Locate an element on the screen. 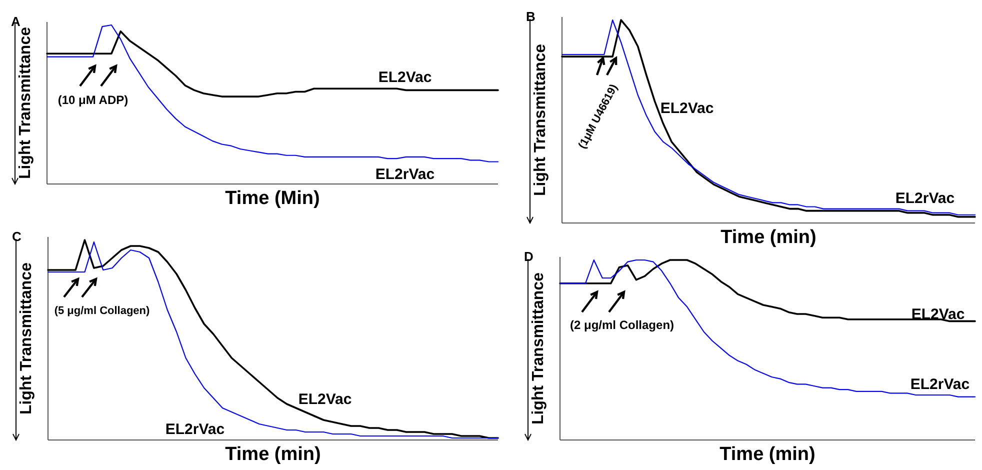 This screenshot has height=470, width=982. chart-title: A is located at coordinates (16, 21).